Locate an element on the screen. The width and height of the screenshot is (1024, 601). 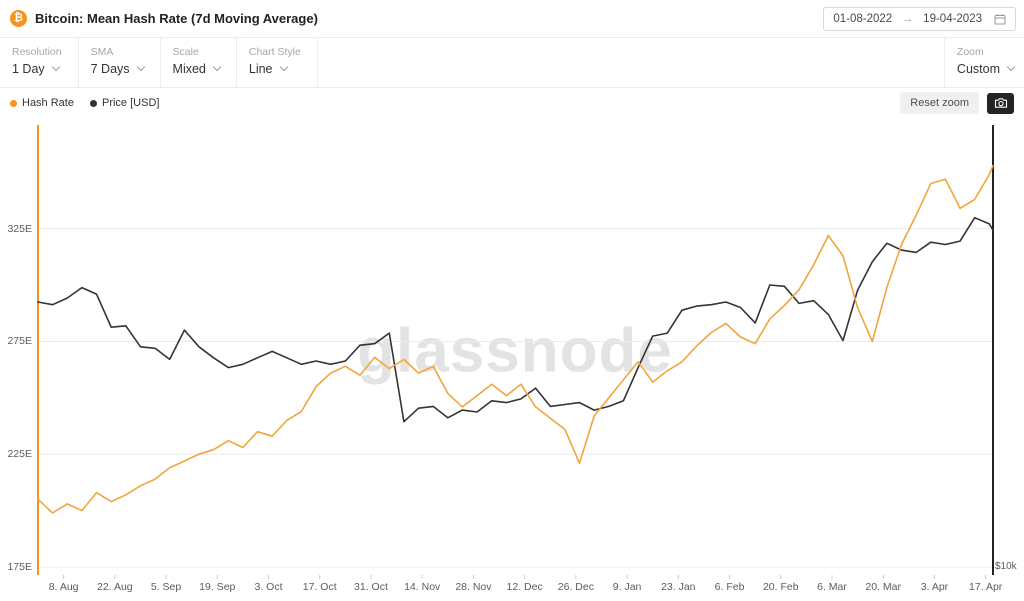
camera-icon is located at coordinates (1001, 103).